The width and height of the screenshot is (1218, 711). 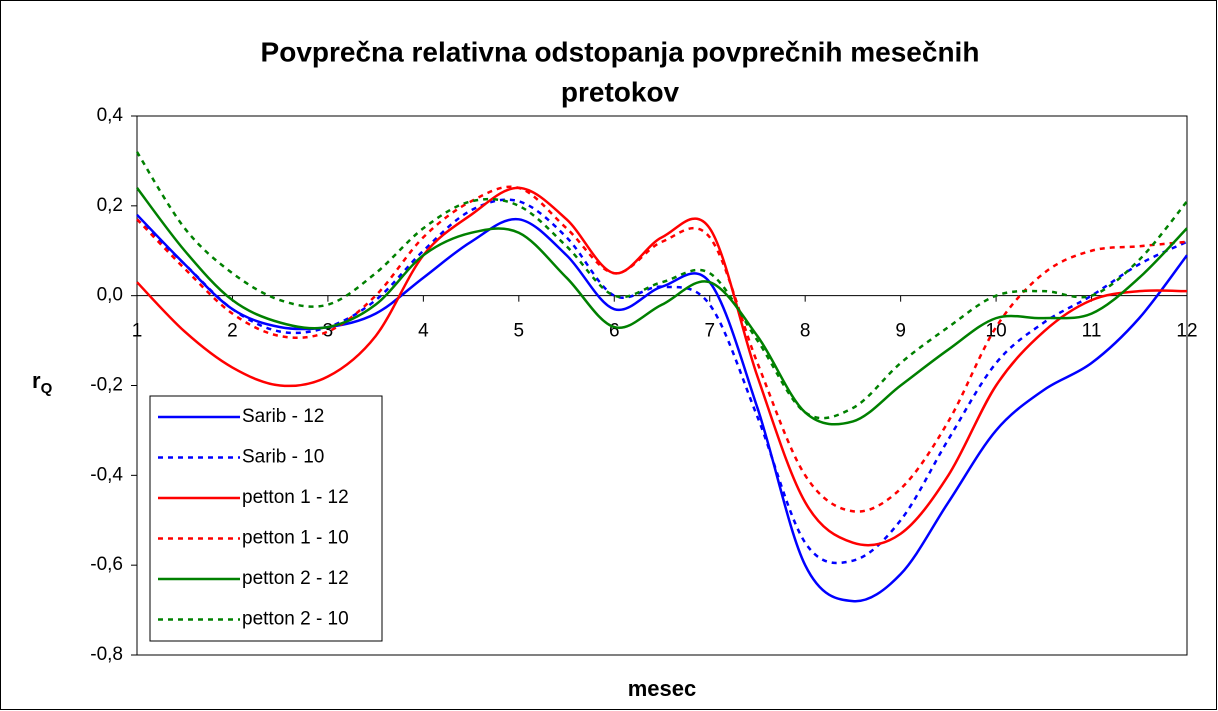 What do you see at coordinates (295, 619) in the screenshot?
I see `legend-label: petton 2 - 10` at bounding box center [295, 619].